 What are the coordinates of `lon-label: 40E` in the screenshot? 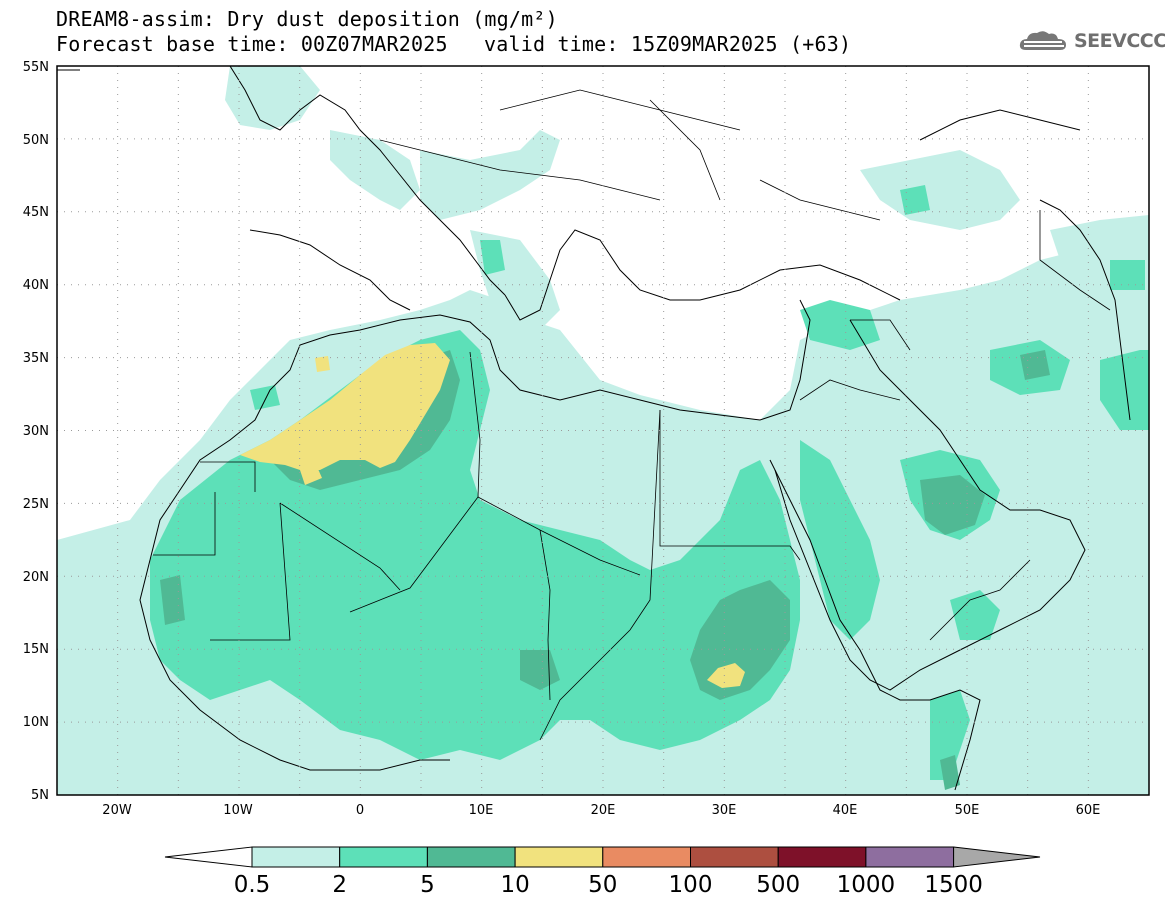 It's located at (845, 810).